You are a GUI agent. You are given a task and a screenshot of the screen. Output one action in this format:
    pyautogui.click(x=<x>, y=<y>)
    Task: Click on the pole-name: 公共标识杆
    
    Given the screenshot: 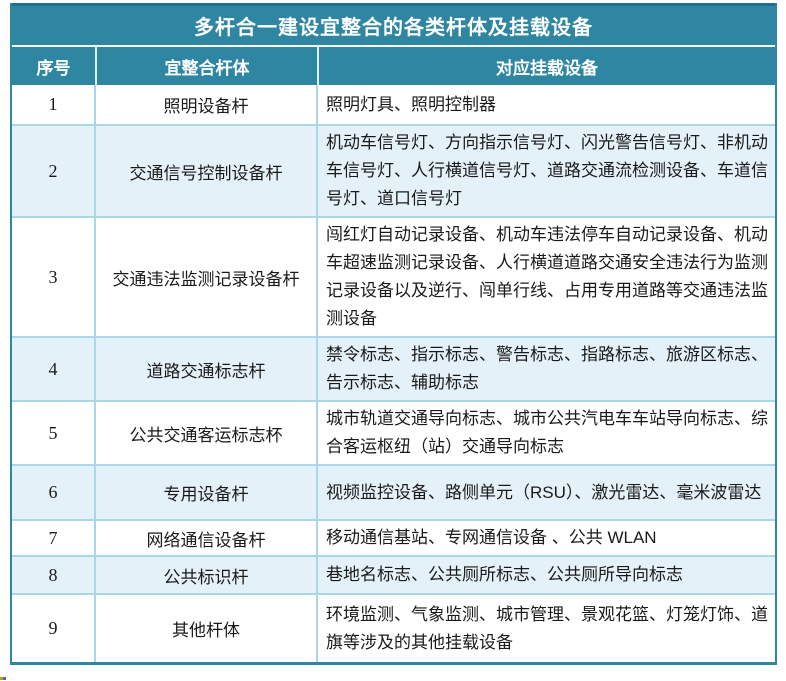 What is the action you would take?
    pyautogui.click(x=206, y=575)
    